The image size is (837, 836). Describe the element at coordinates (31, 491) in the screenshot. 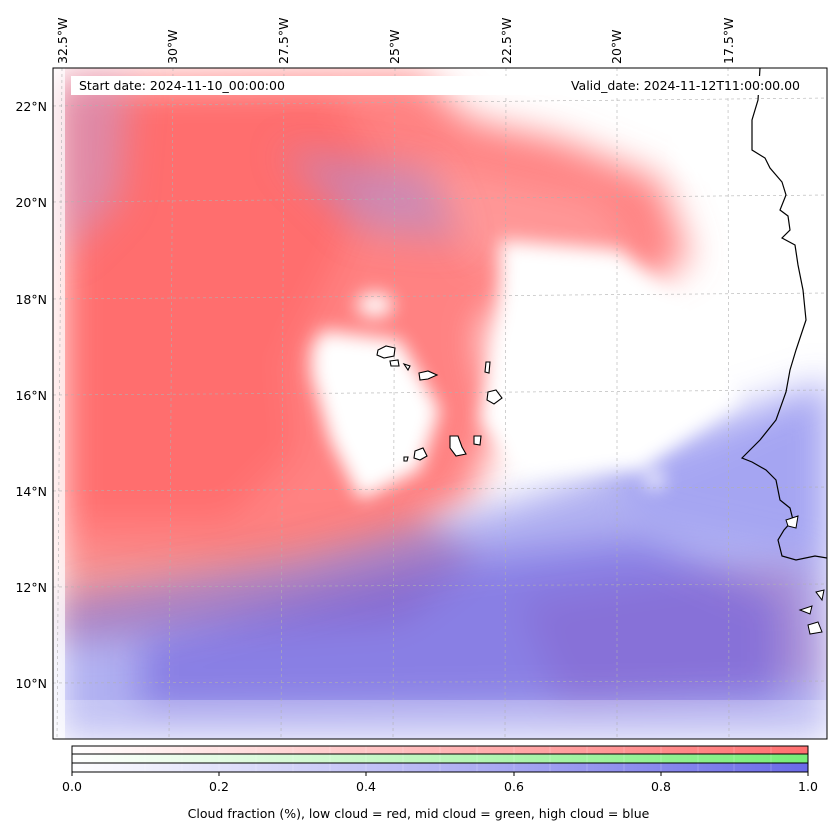

I see `lat-tick-label: 14°N` at that location.